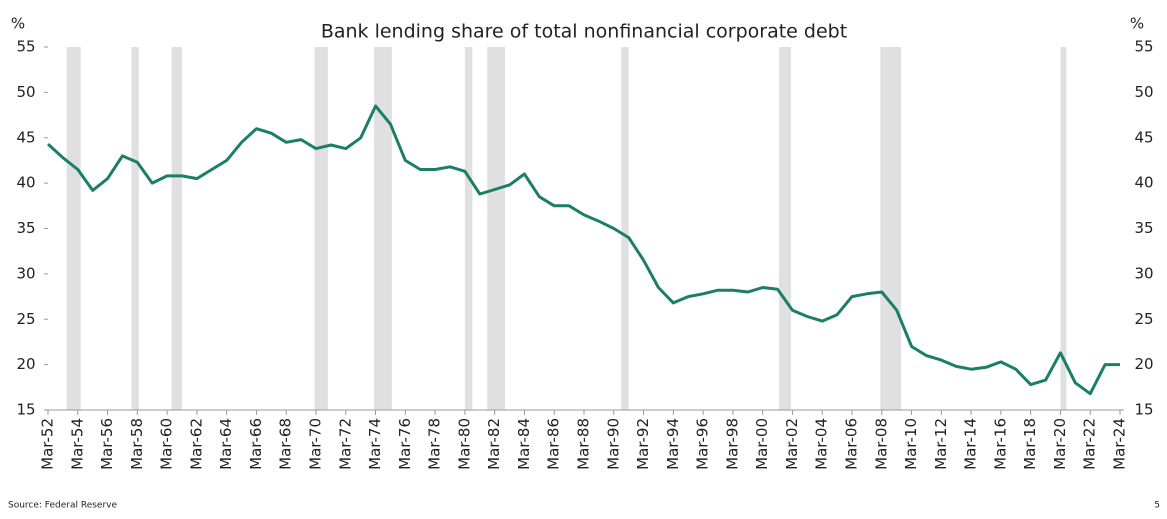 The height and width of the screenshot is (519, 1167). What do you see at coordinates (25, 364) in the screenshot?
I see `y-tick-label: 20` at bounding box center [25, 364].